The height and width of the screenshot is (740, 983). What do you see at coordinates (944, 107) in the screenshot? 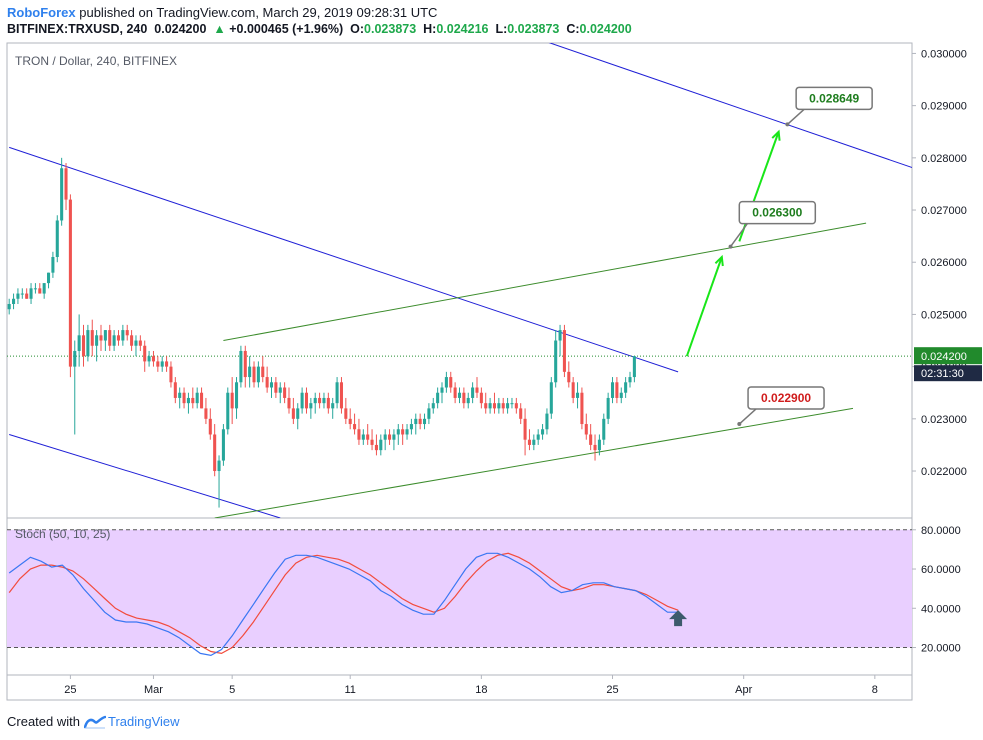
I see `price-tick-label: 0.029000` at bounding box center [944, 107].